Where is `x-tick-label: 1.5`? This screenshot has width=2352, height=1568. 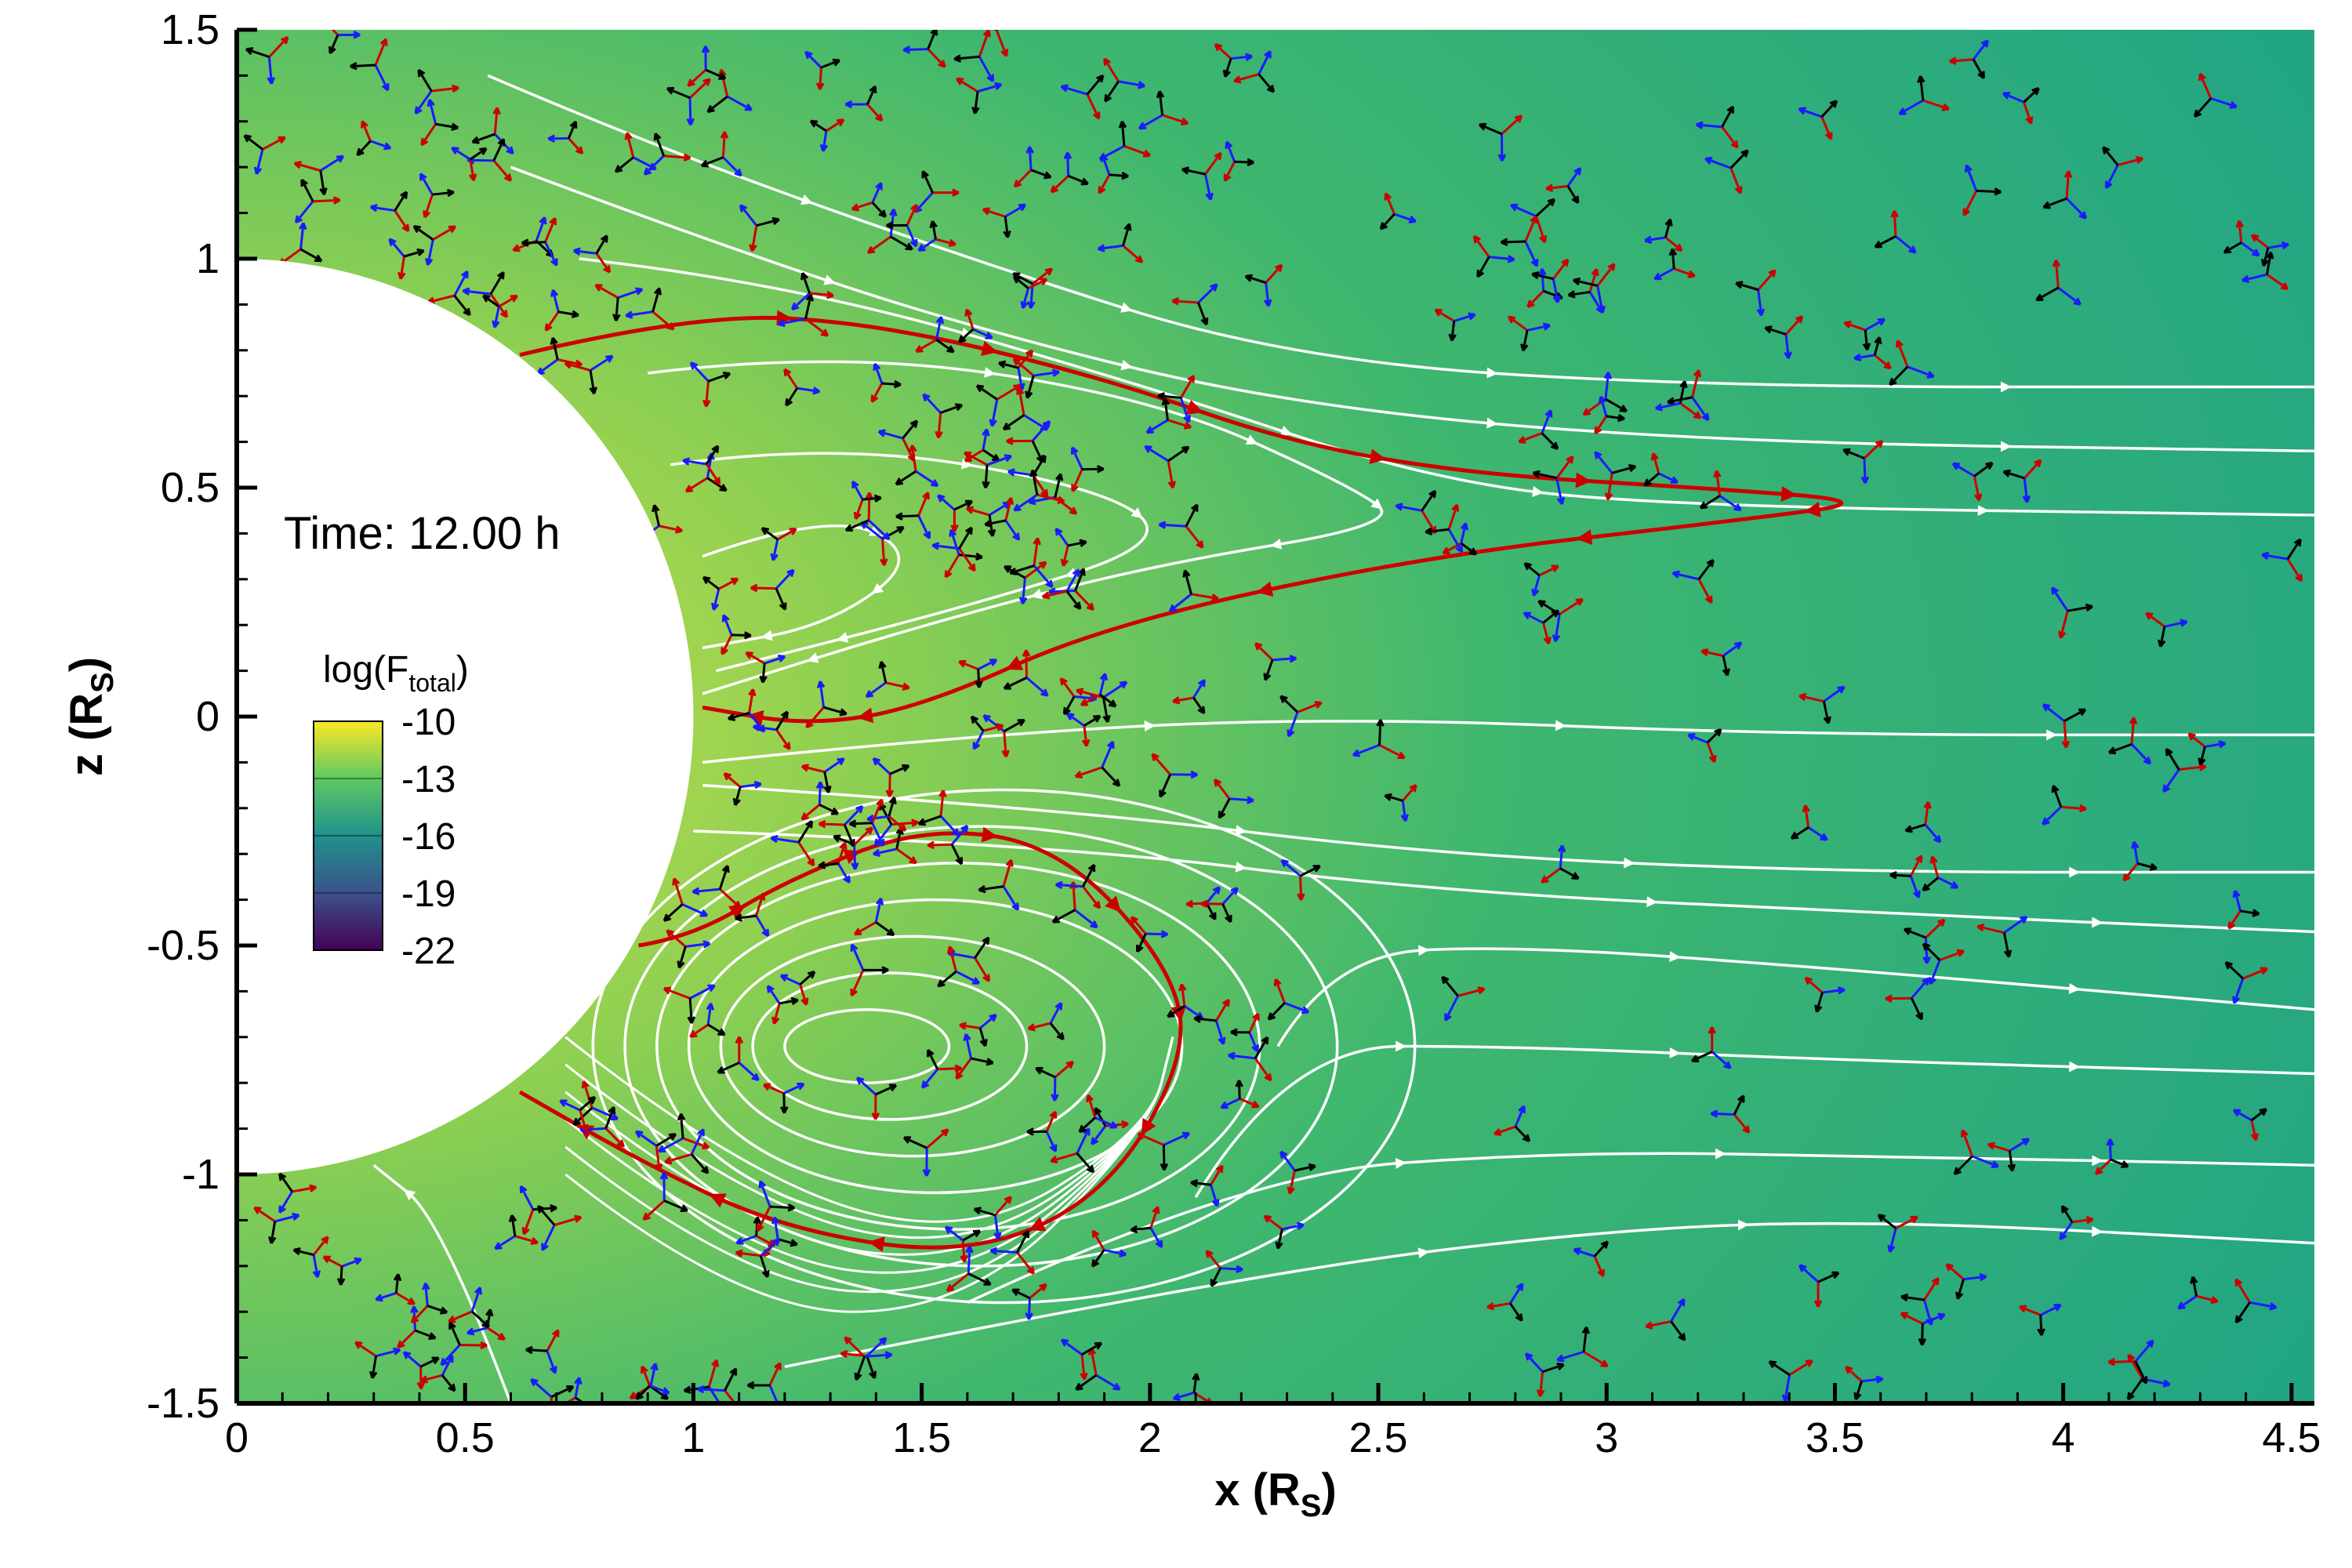
x-tick-label: 1.5 is located at coordinates (922, 1437).